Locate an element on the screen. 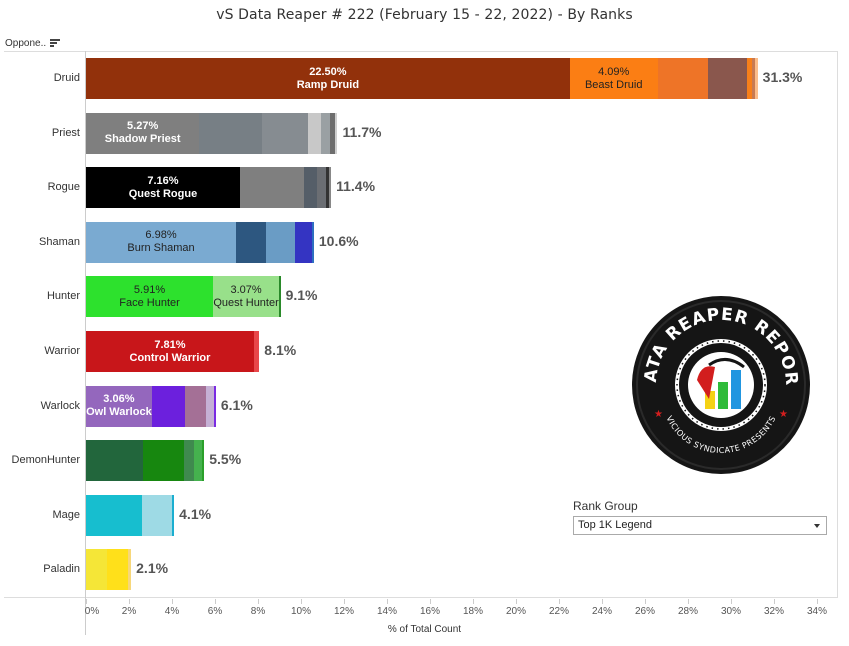  segment-archetype: Beast Druid is located at coordinates (613, 84).